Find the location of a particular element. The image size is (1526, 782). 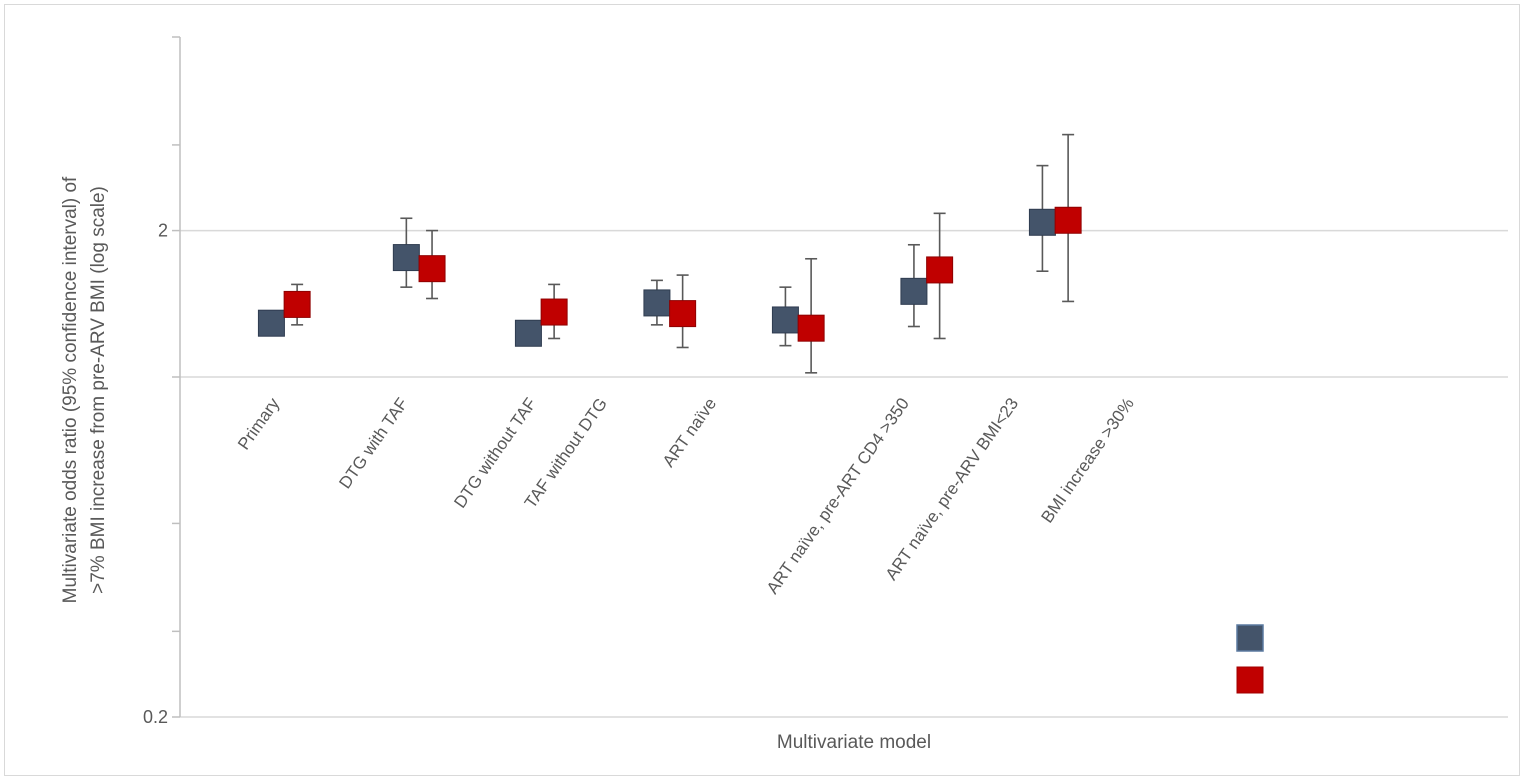

y-tick-label: 0.2 is located at coordinates (155, 717).